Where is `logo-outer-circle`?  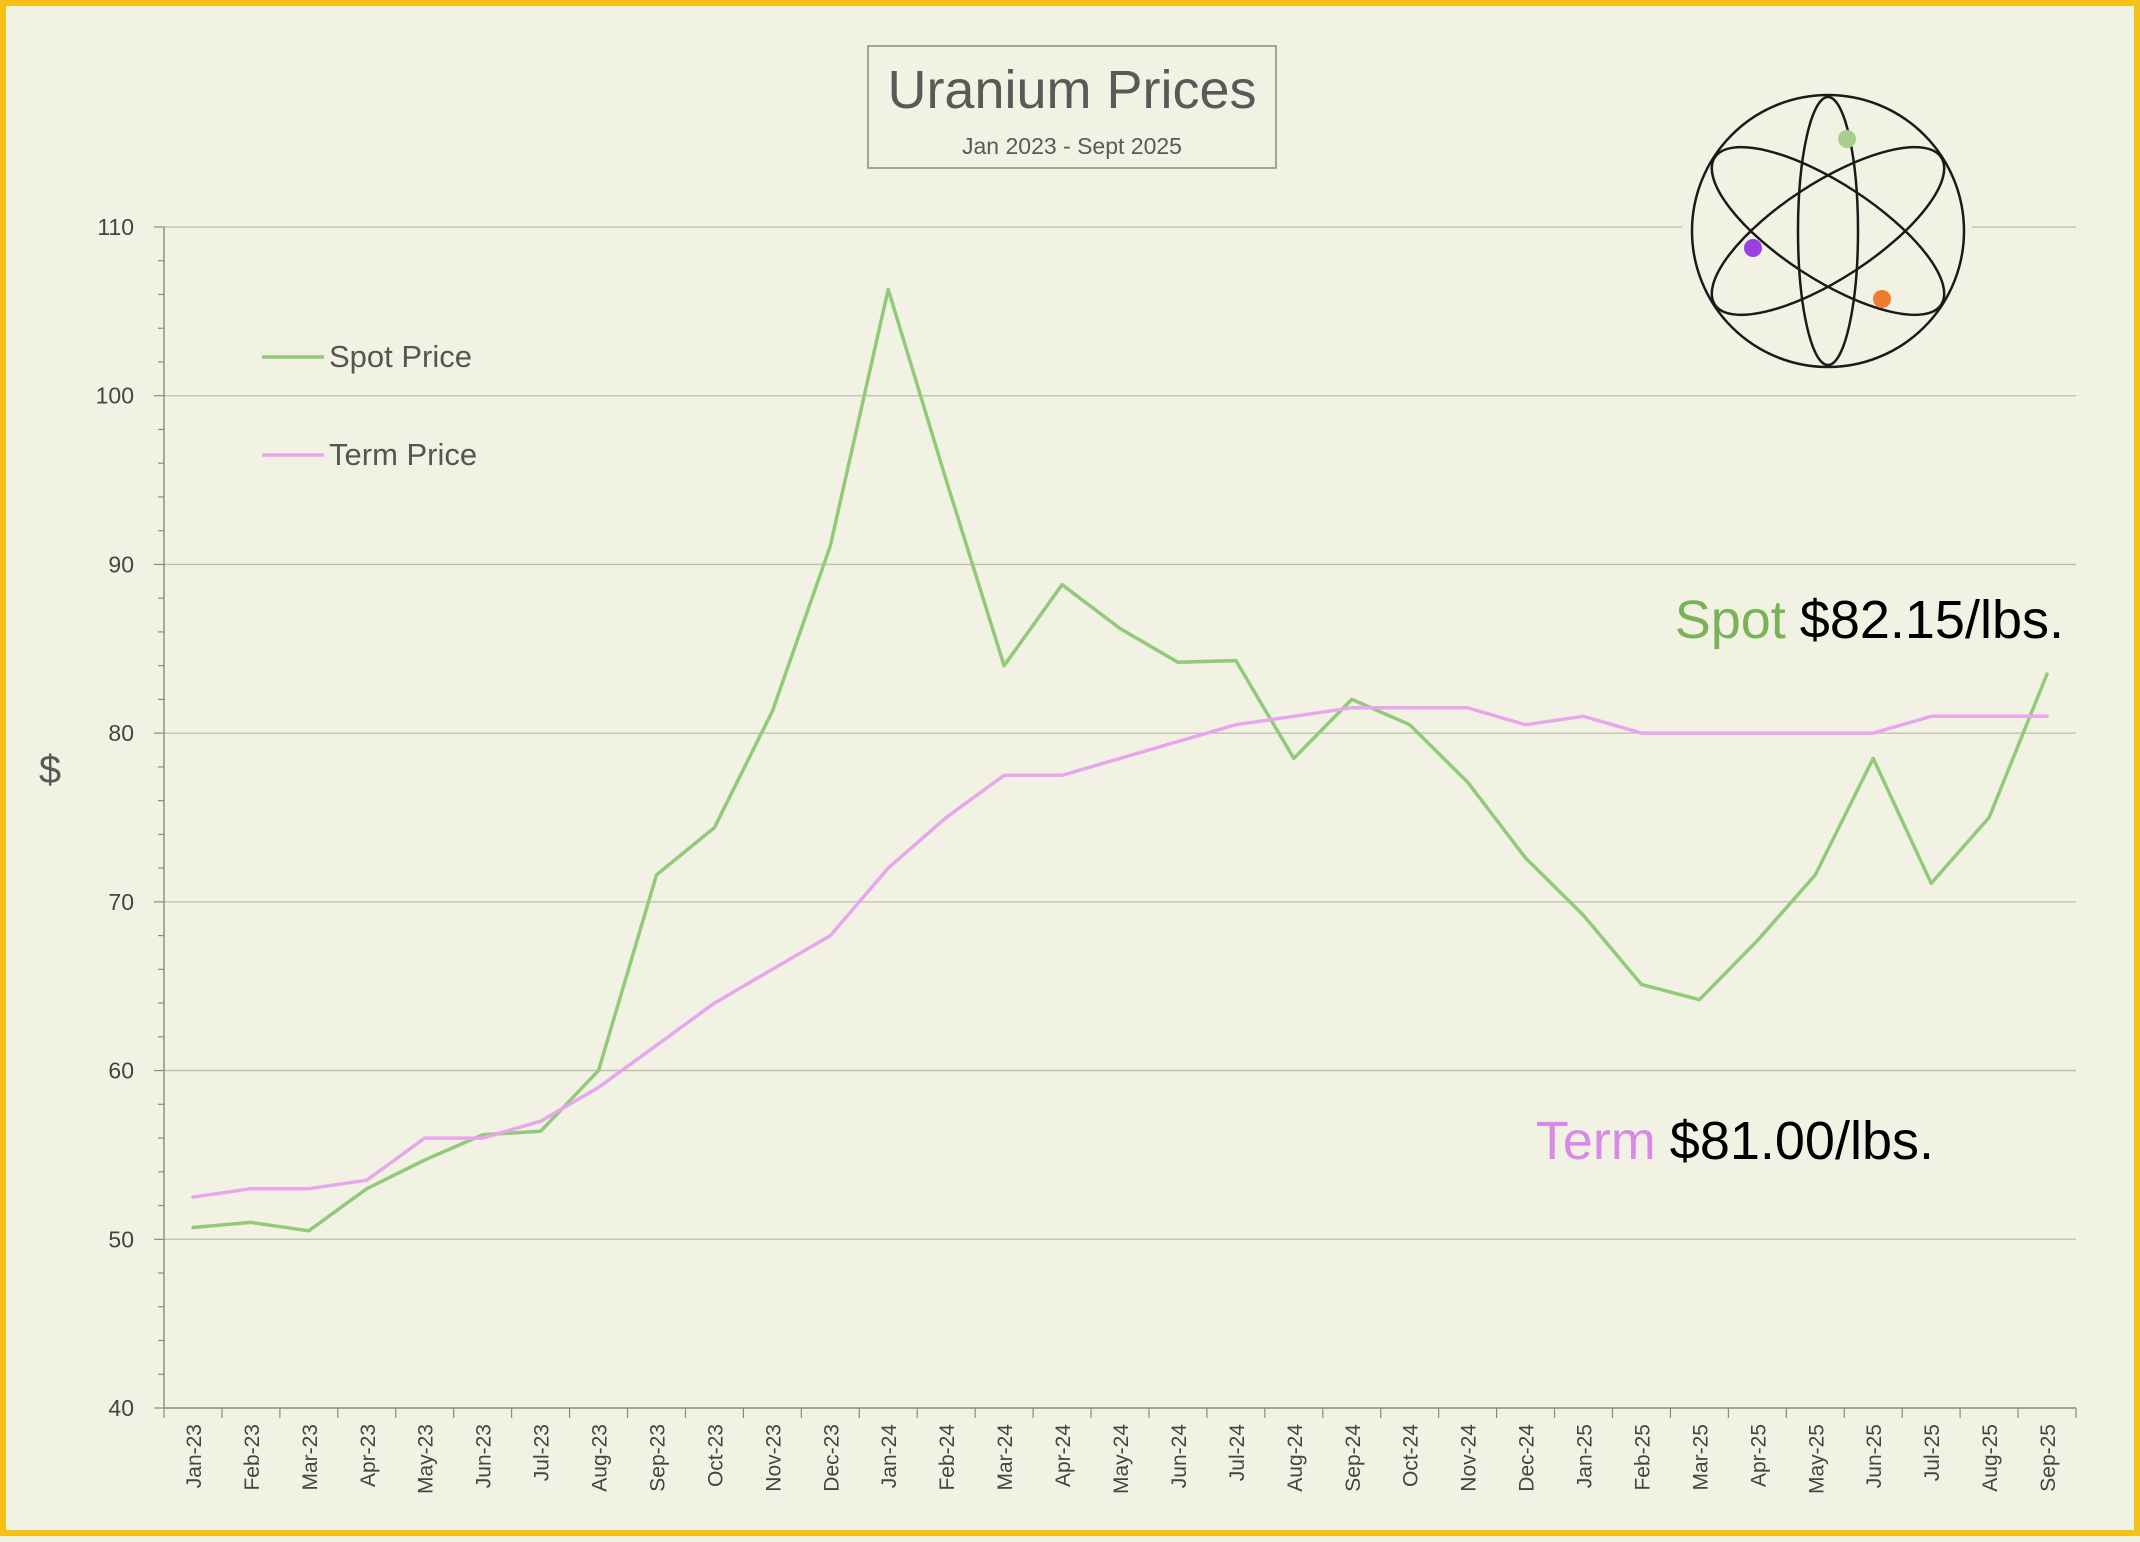 logo-outer-circle is located at coordinates (1828, 231).